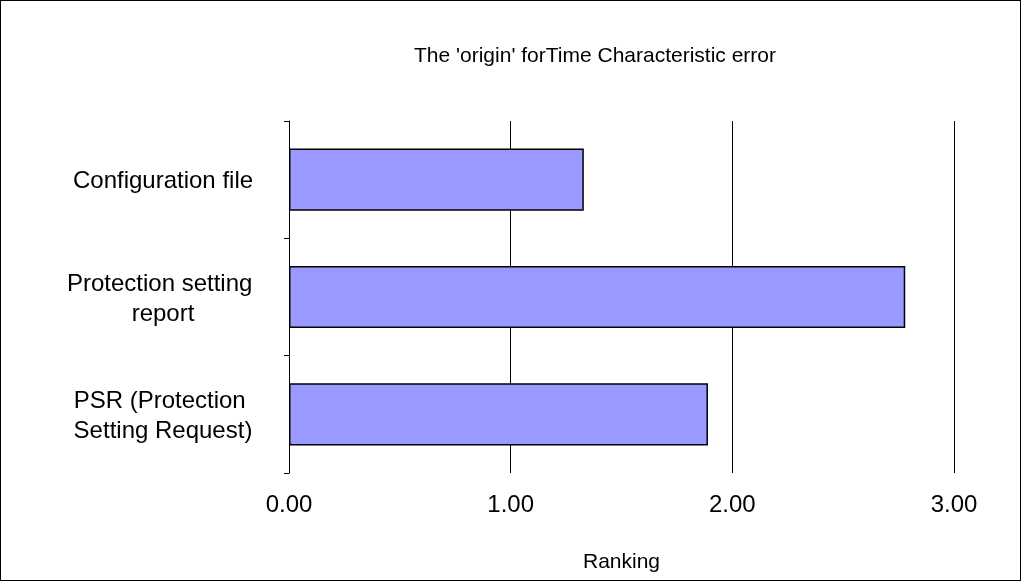  What do you see at coordinates (954, 503) in the screenshot?
I see `x-tick-label: 3.00` at bounding box center [954, 503].